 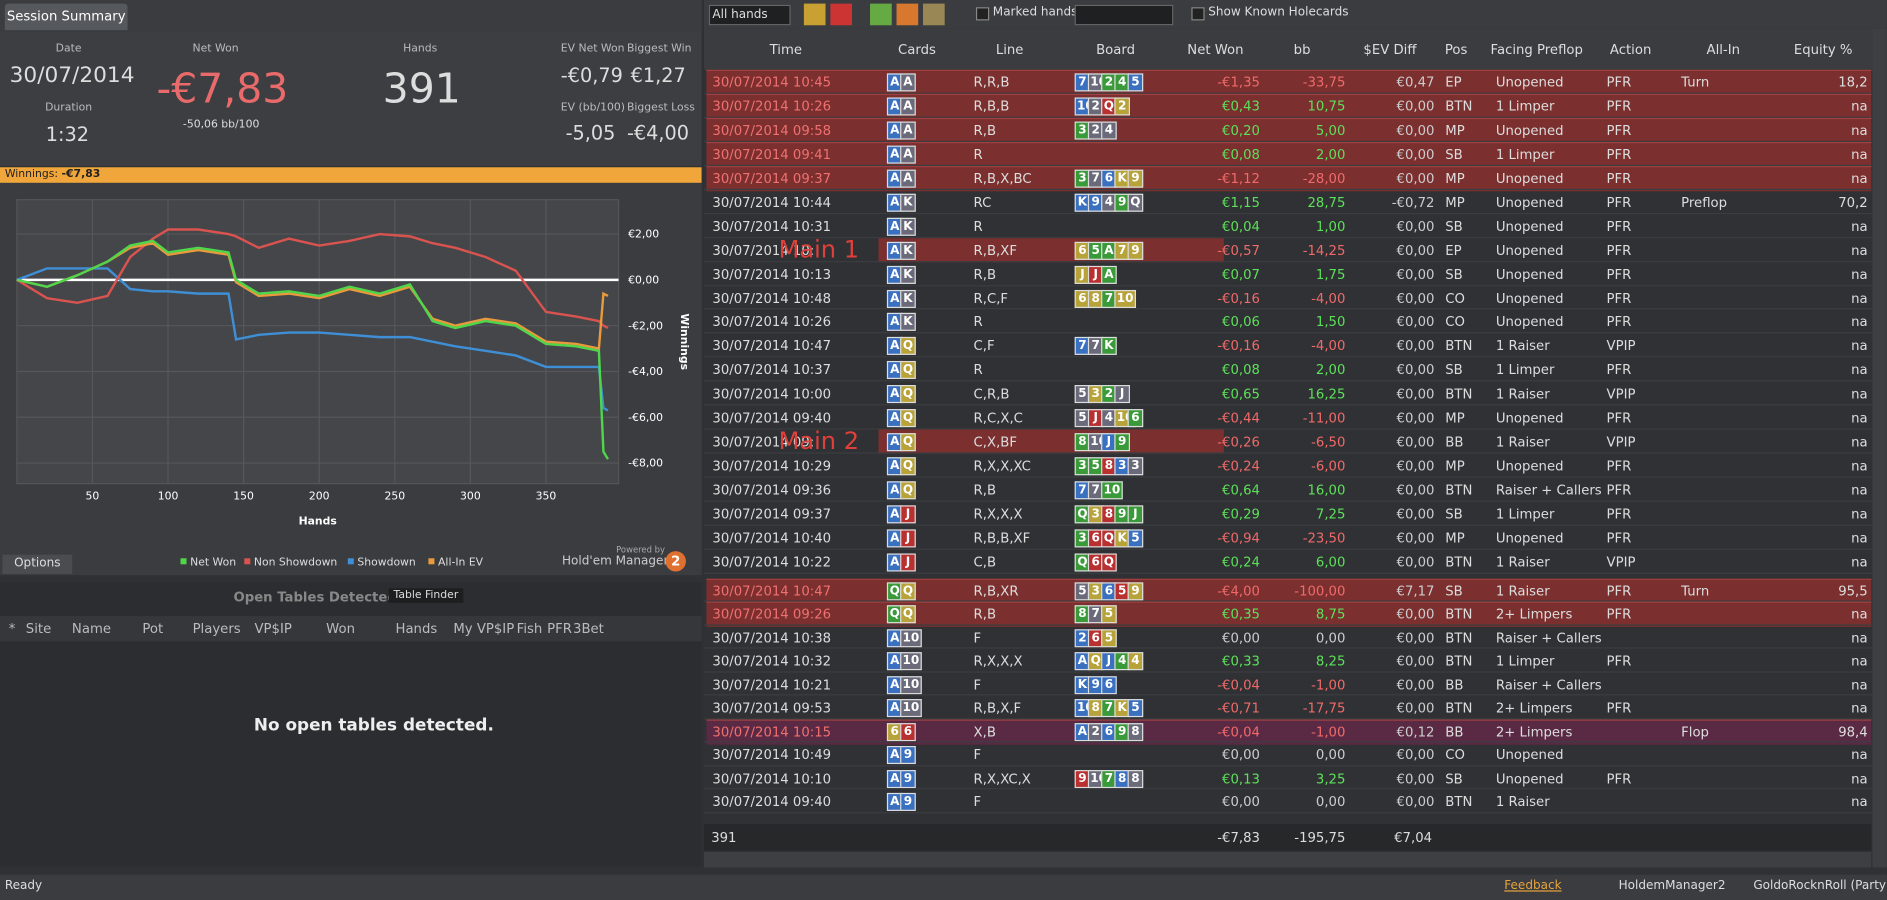 What do you see at coordinates (1820, 886) in the screenshot?
I see `user: GoldoRocknRoll (PartyPo` at bounding box center [1820, 886].